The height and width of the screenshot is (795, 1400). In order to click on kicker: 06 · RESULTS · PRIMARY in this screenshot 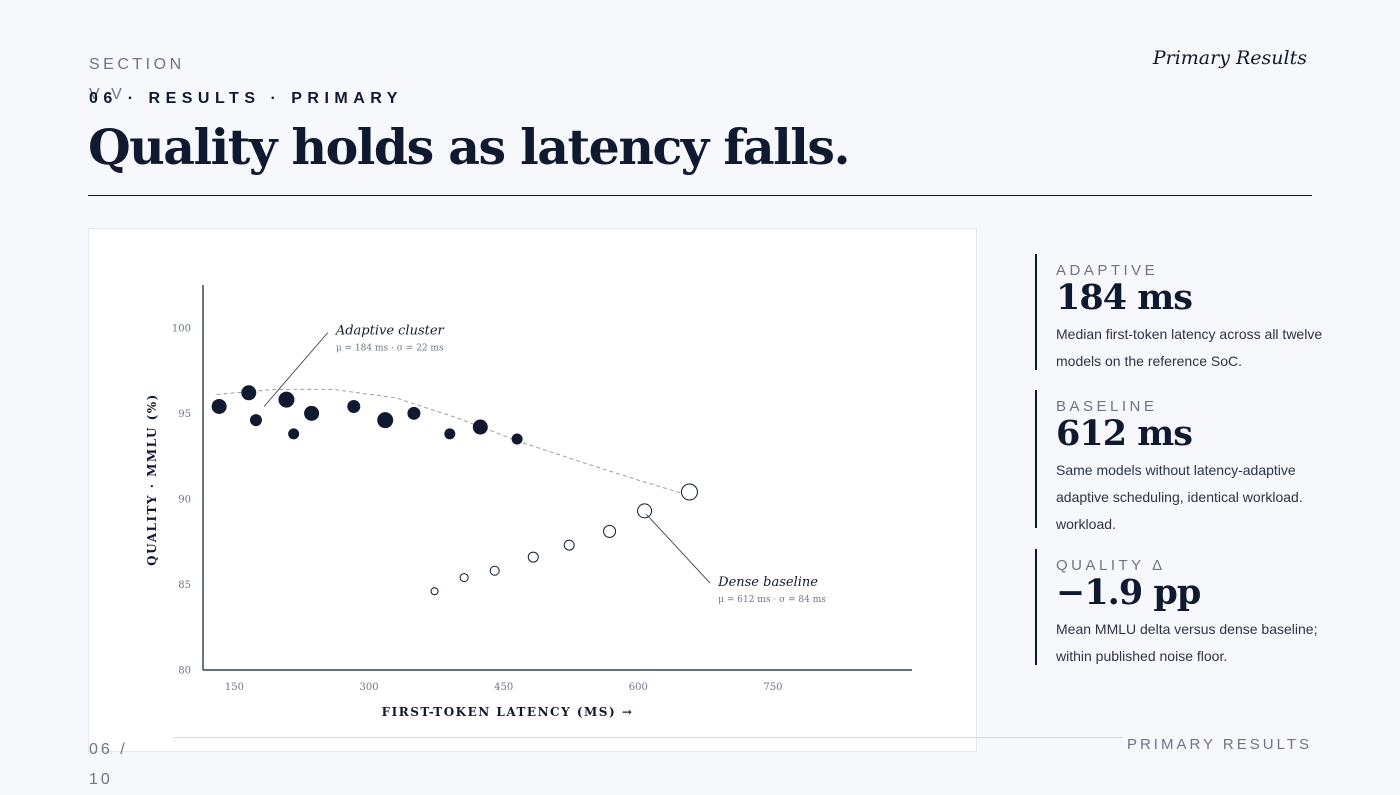, I will do `click(246, 98)`.